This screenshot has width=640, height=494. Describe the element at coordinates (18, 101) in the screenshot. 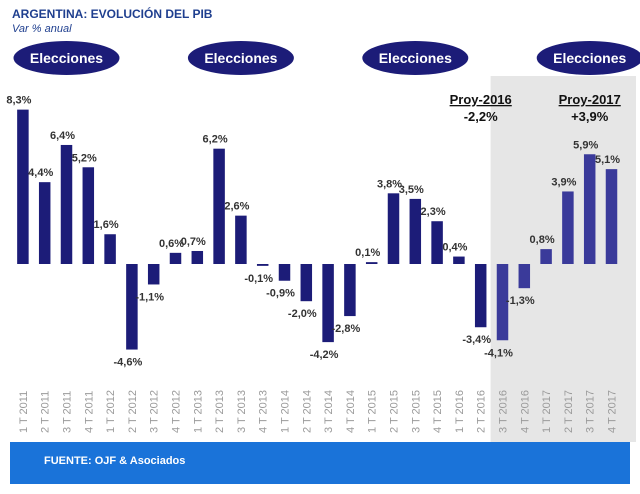

I see `bar-value-label: 8,3%` at that location.